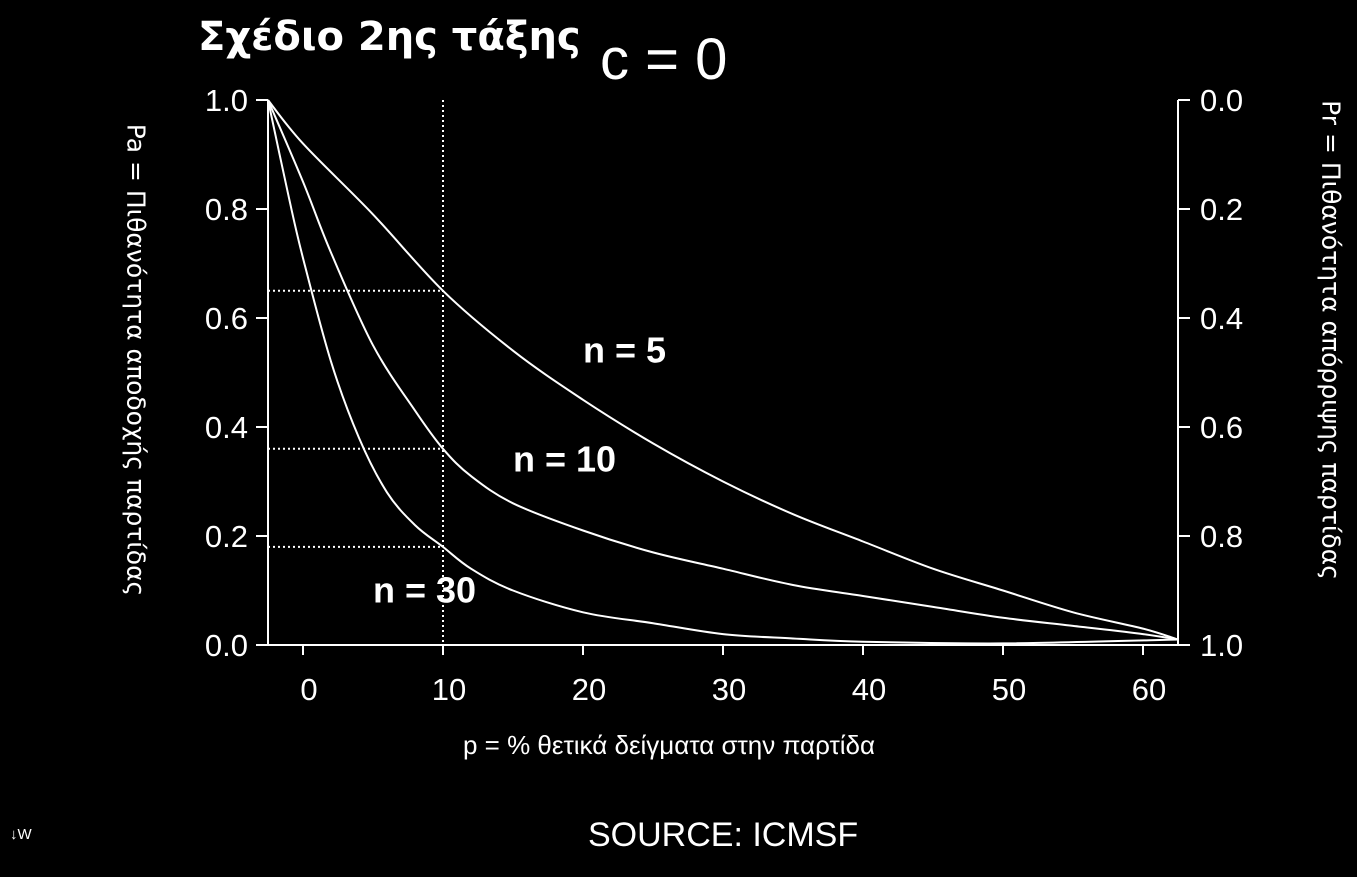  I want to click on x-tick-label: 30, so click(729, 689).